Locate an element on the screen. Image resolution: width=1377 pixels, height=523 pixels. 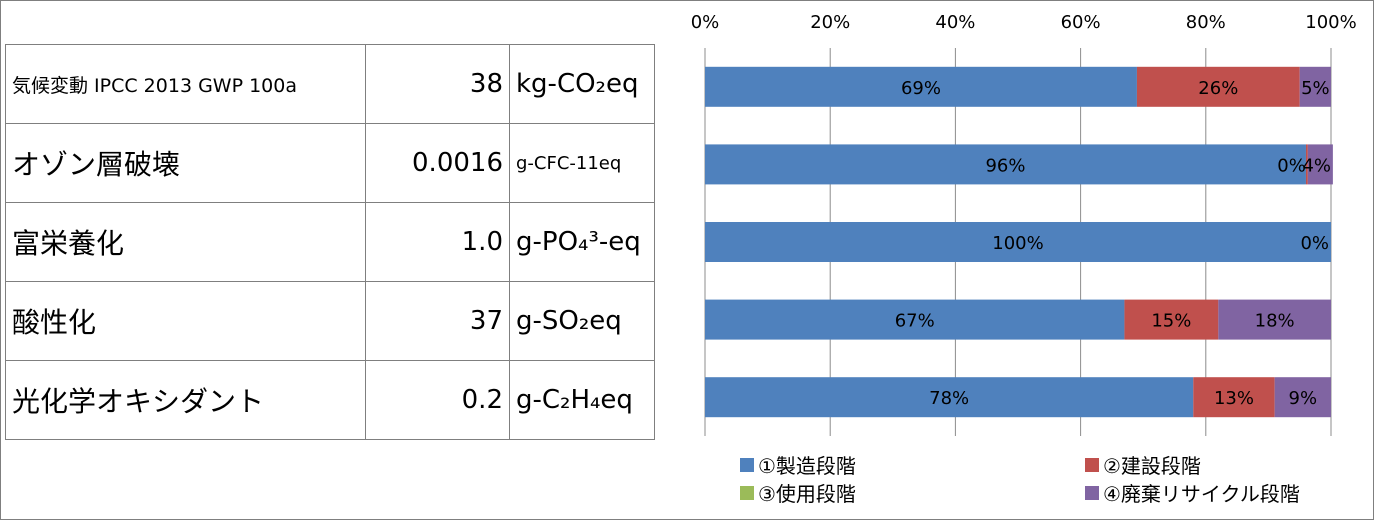
x-tick-label: 0% is located at coordinates (705, 22).